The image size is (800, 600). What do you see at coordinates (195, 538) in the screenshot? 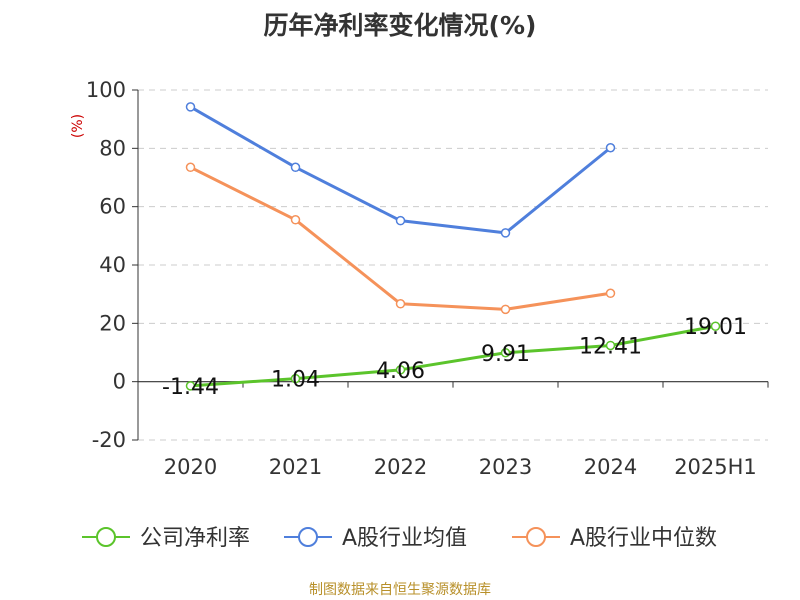
I see `legend-label: 公司净利率` at bounding box center [195, 538].